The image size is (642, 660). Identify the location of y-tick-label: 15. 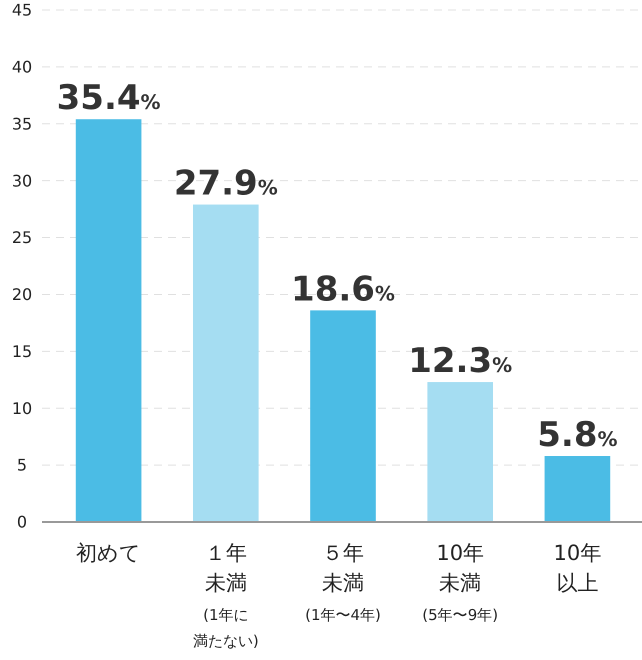
(22, 351).